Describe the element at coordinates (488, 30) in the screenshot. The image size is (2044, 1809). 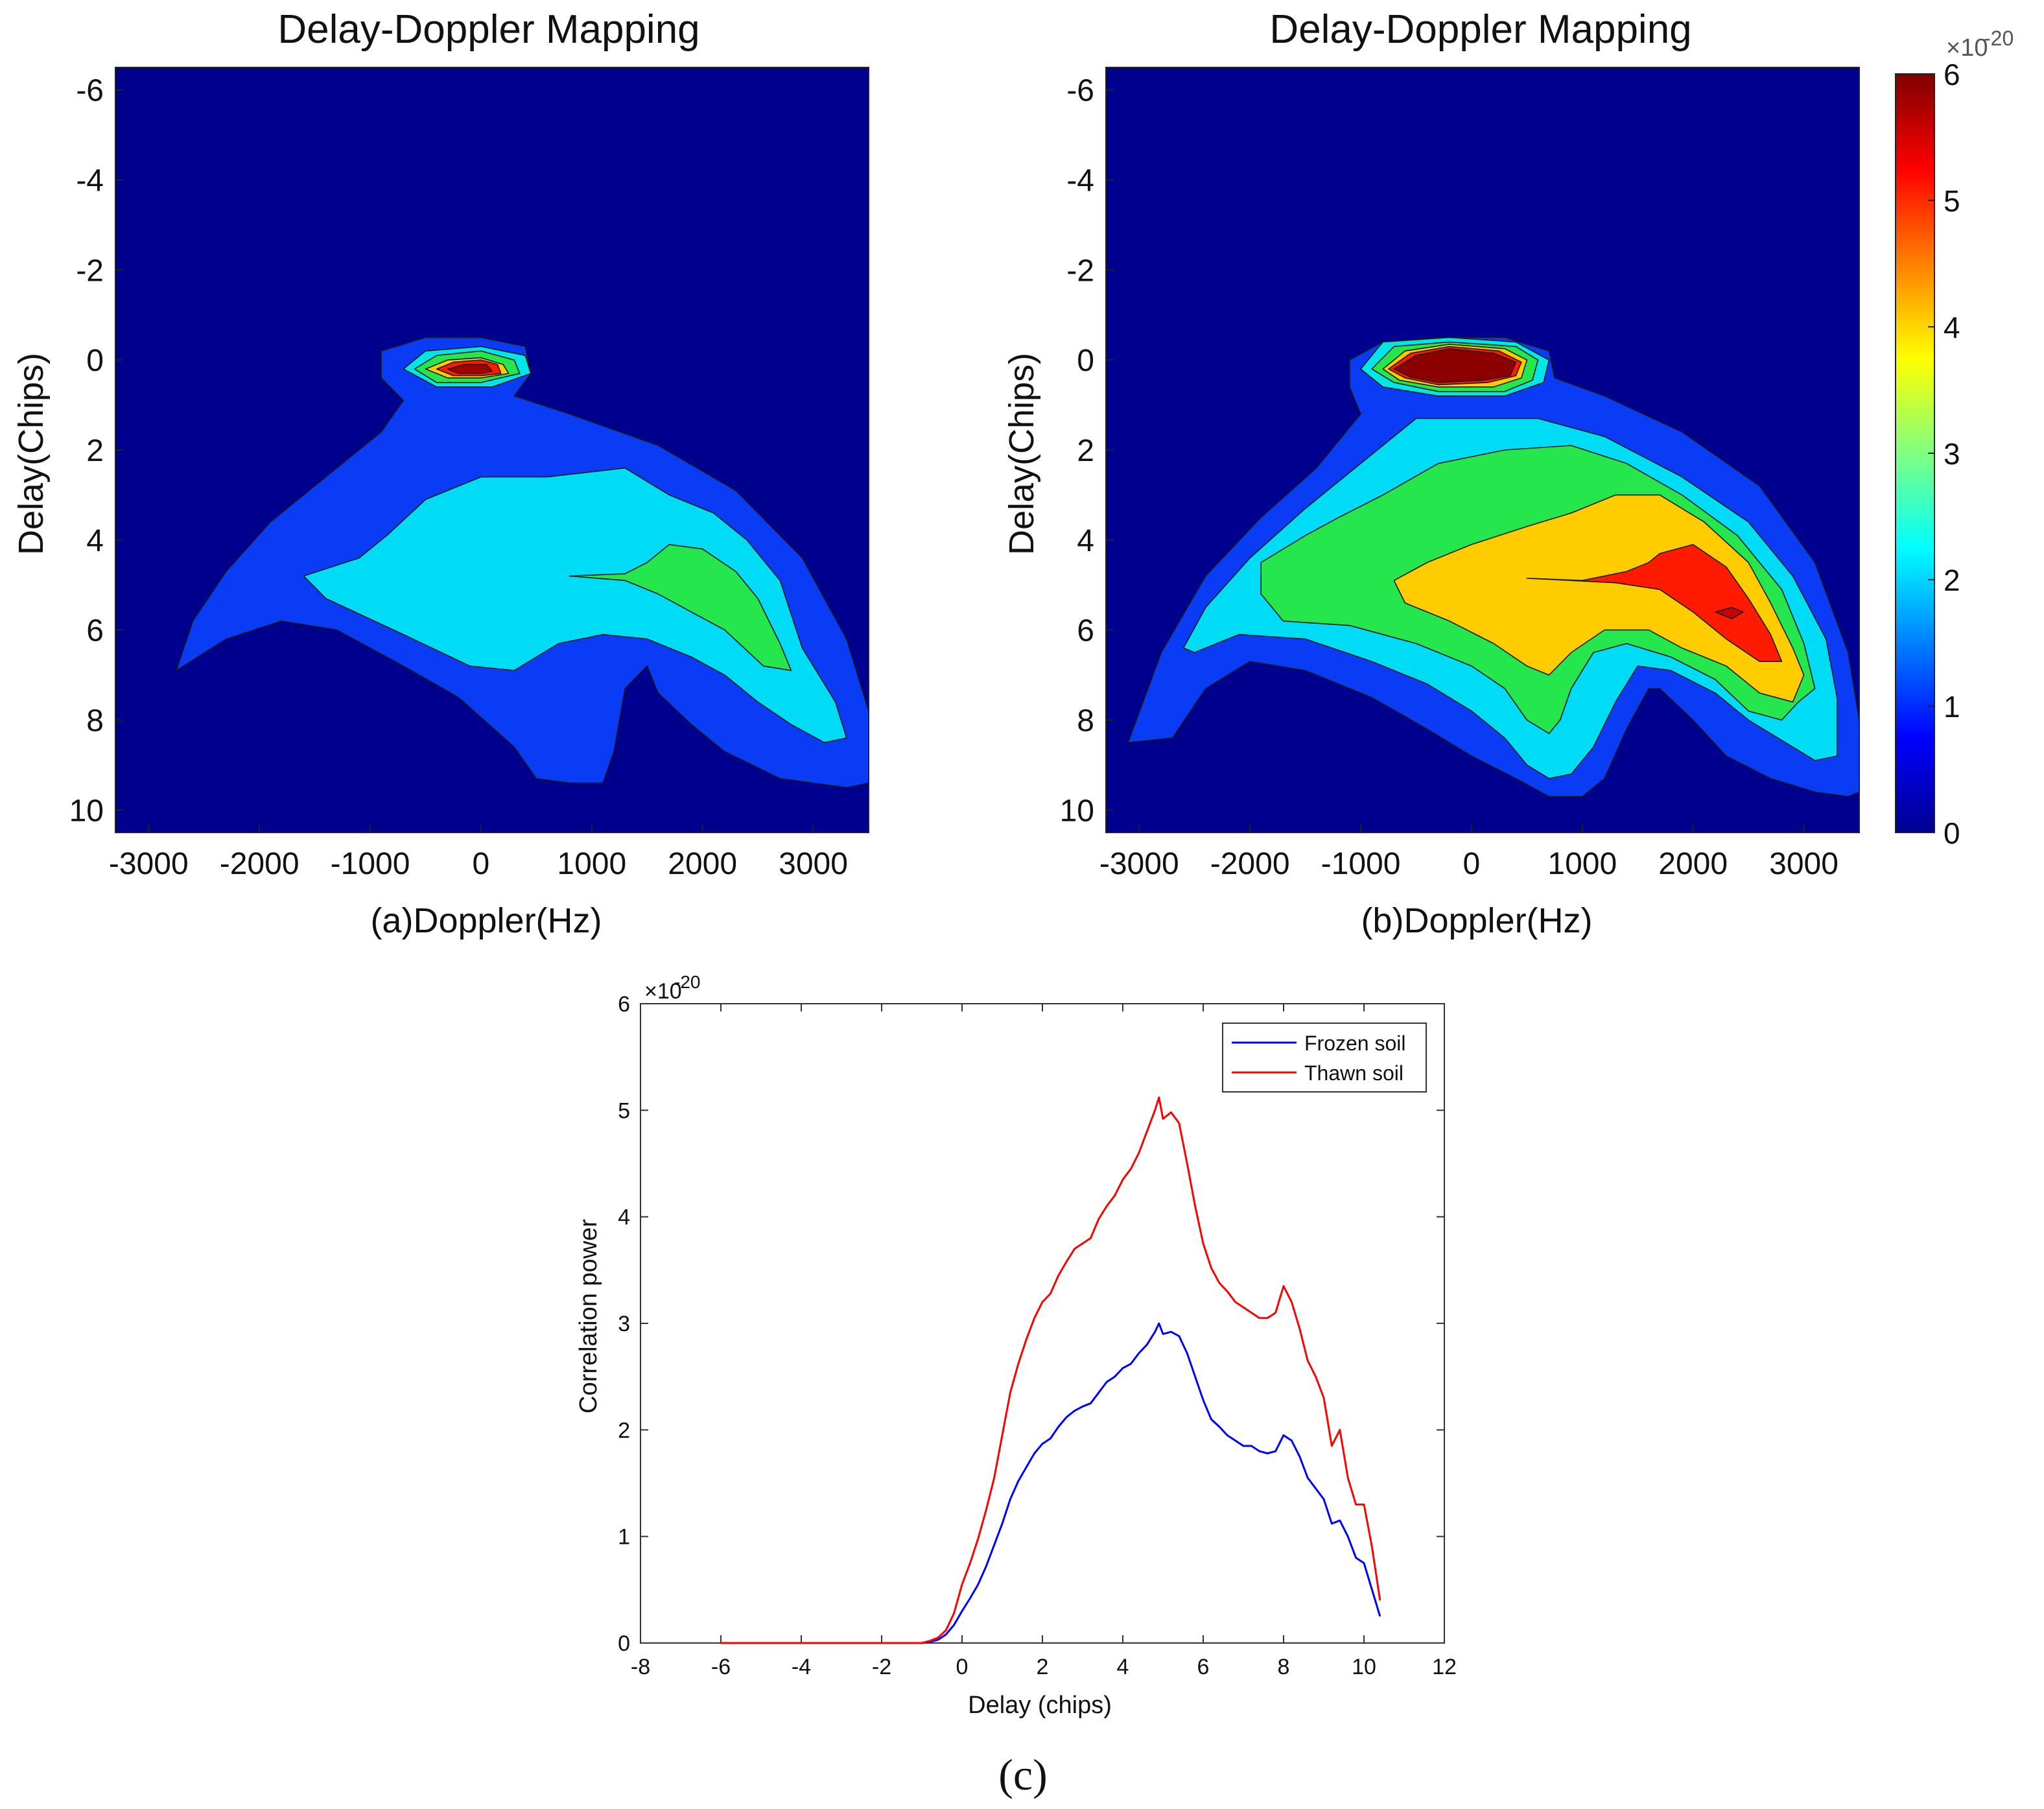
I see `panel-a-title: Delay-Doppler Mapping` at that location.